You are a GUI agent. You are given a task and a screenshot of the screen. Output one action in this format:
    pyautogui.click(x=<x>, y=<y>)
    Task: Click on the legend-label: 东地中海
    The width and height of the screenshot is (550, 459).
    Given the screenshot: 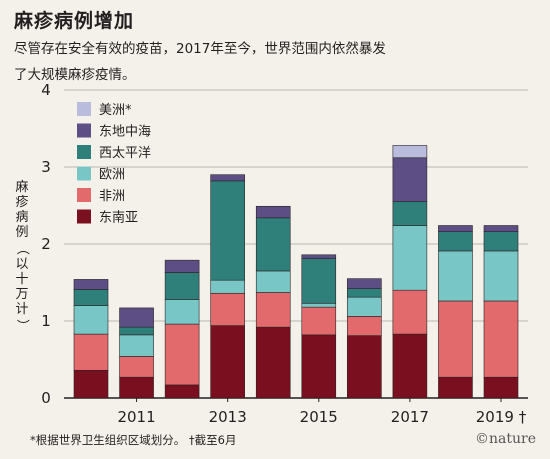 What is the action you would take?
    pyautogui.click(x=125, y=132)
    